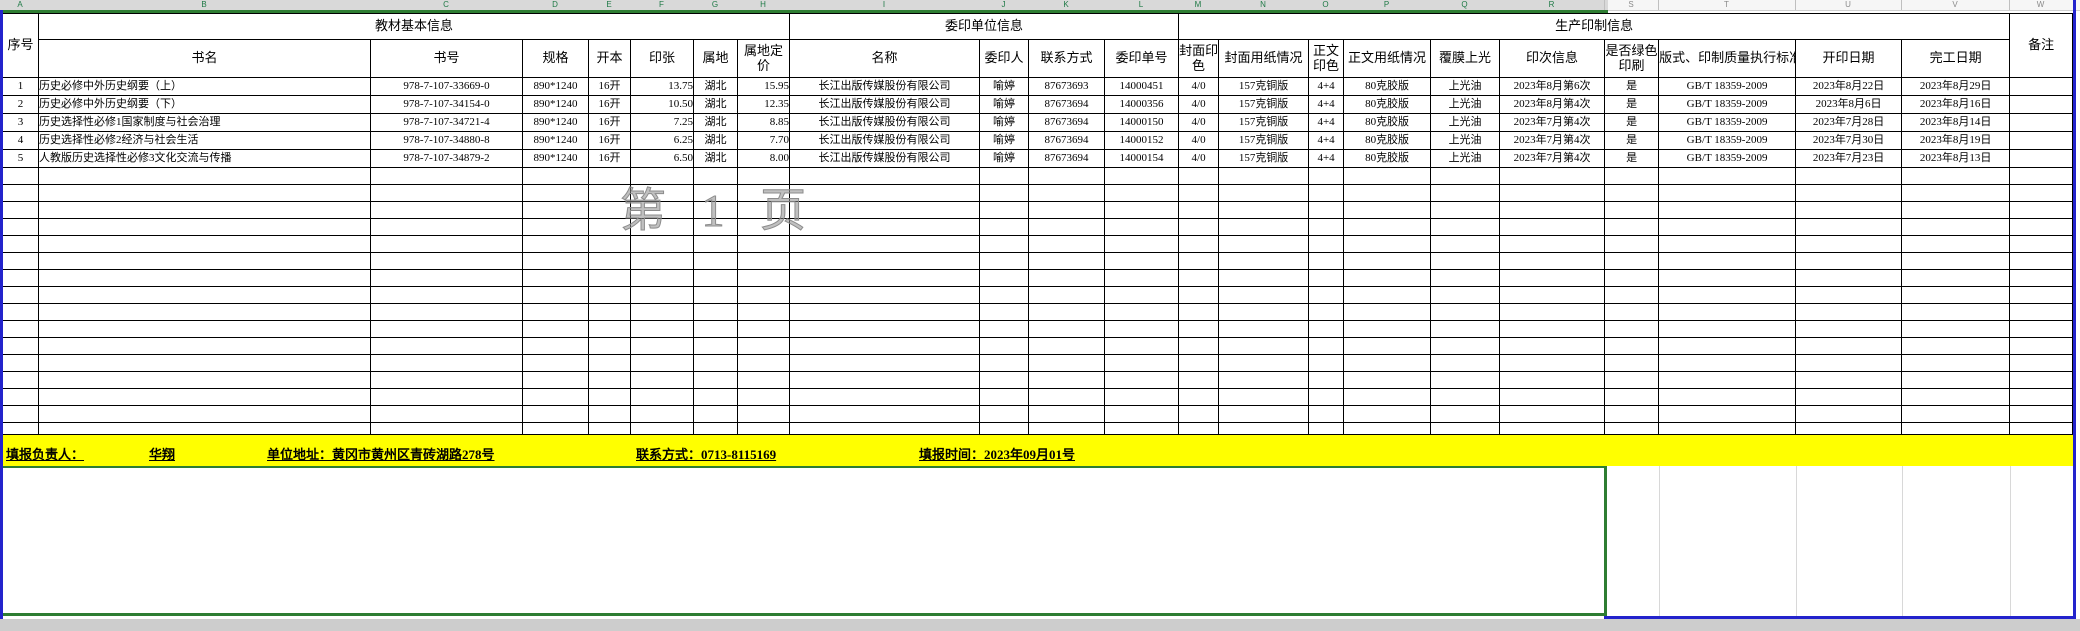 This screenshot has height=631, width=2080. Describe the element at coordinates (20, 122) in the screenshot. I see `table-cell: 3` at that location.